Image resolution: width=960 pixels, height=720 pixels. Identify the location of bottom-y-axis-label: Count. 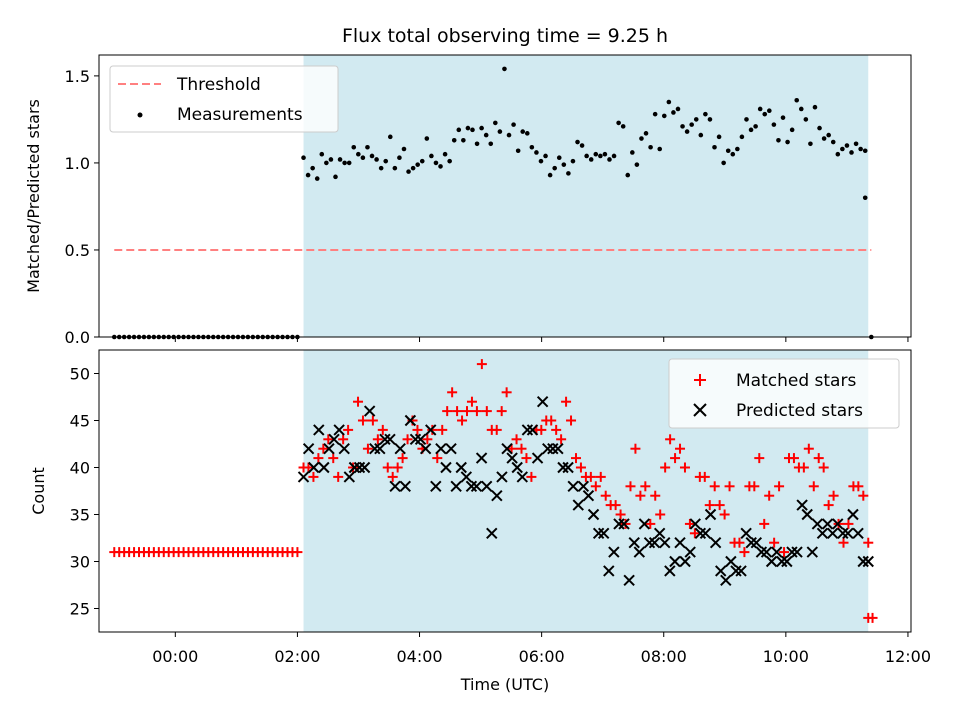
(38, 491).